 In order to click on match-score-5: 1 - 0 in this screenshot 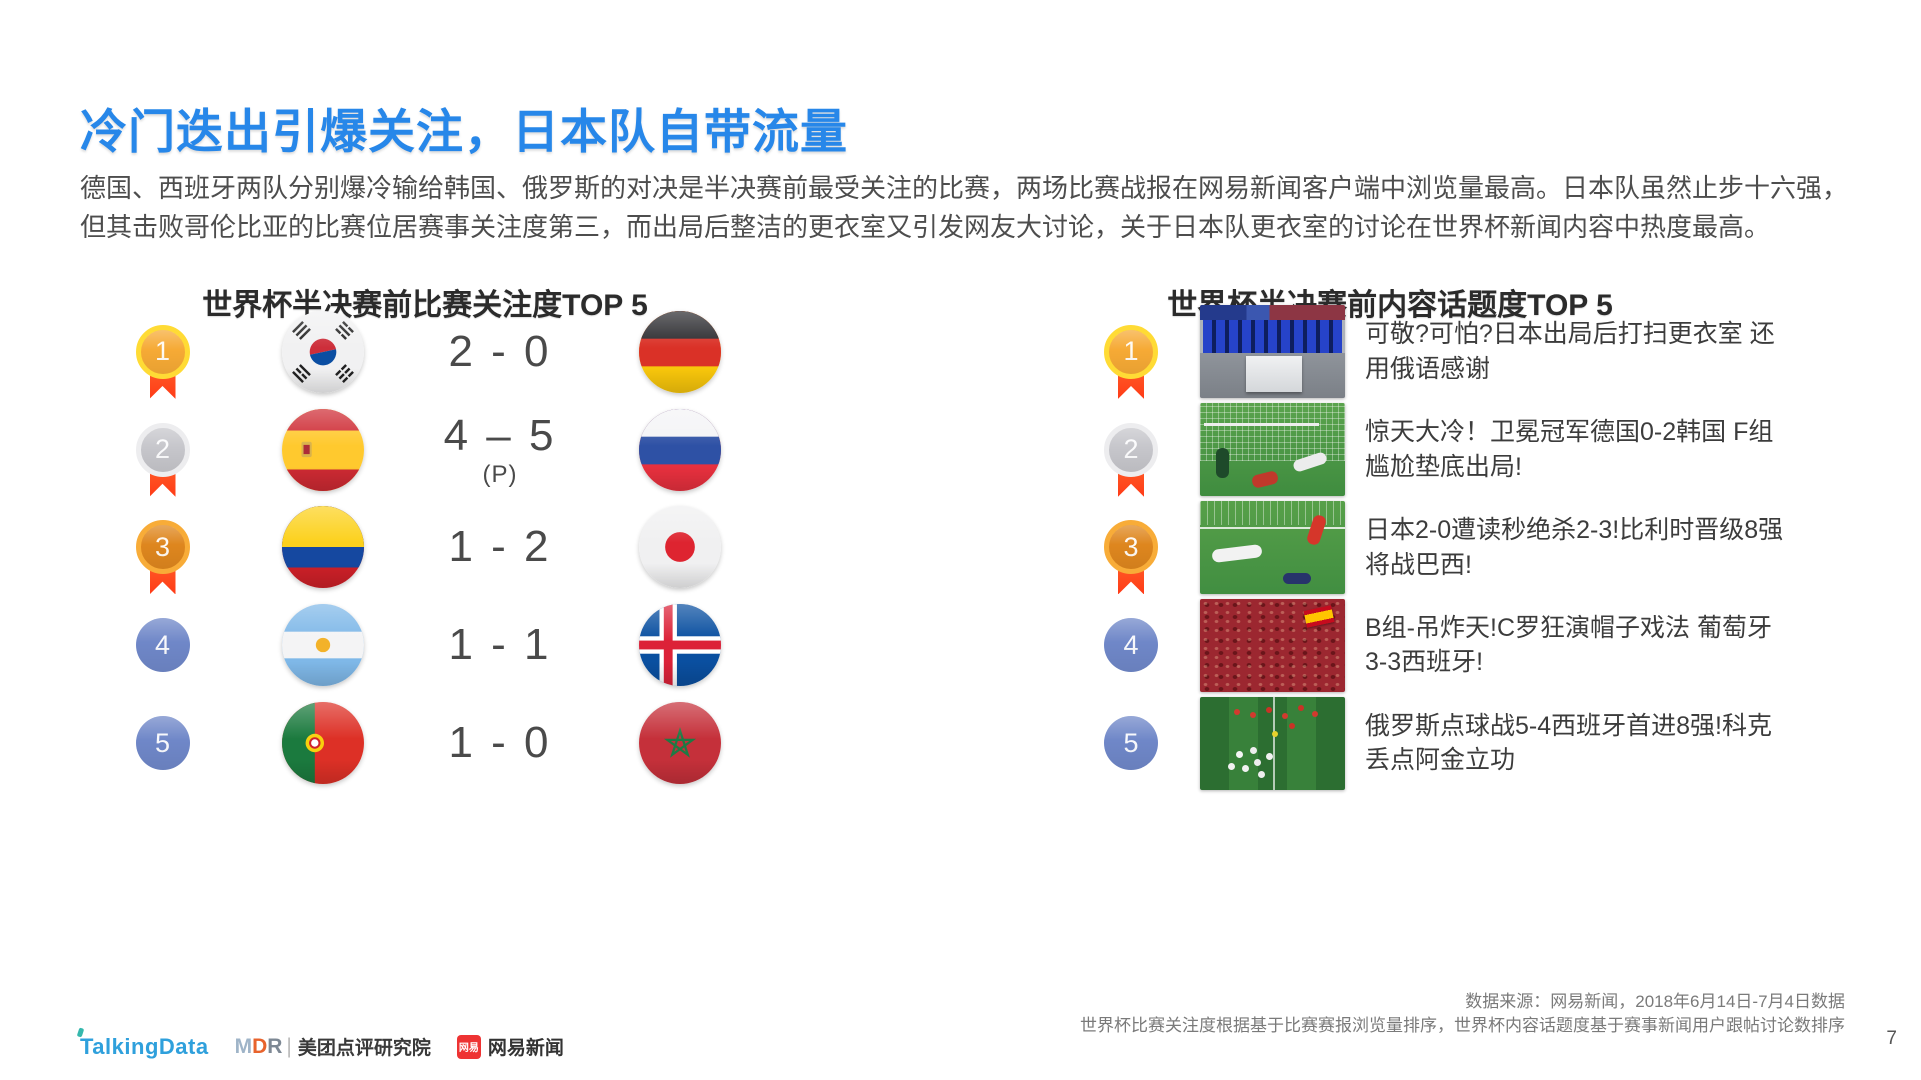, I will do `click(499, 743)`.